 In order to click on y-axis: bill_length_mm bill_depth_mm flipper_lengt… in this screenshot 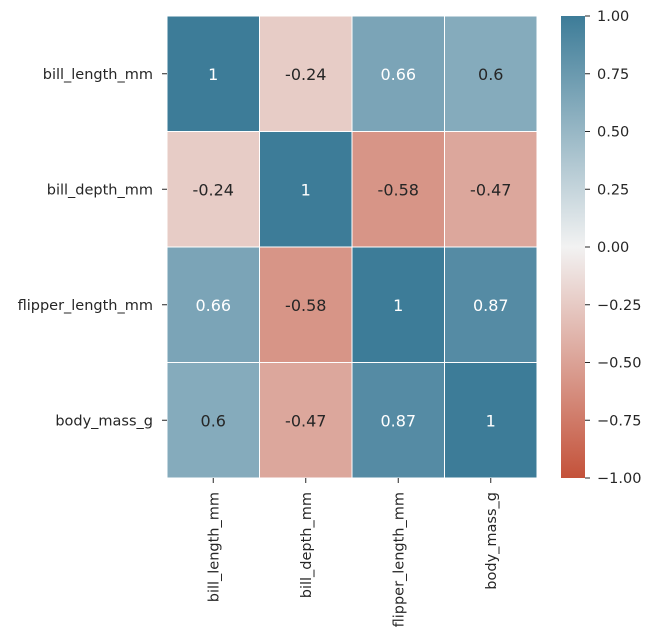, I will do `click(92, 248)`.